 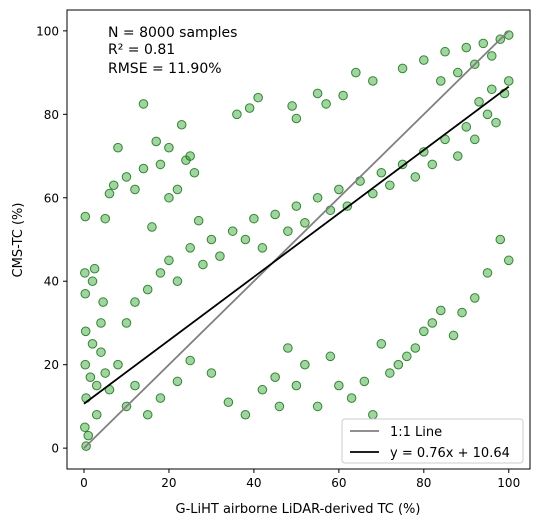 I want to click on x-tick-label: 80, so click(x=423, y=483).